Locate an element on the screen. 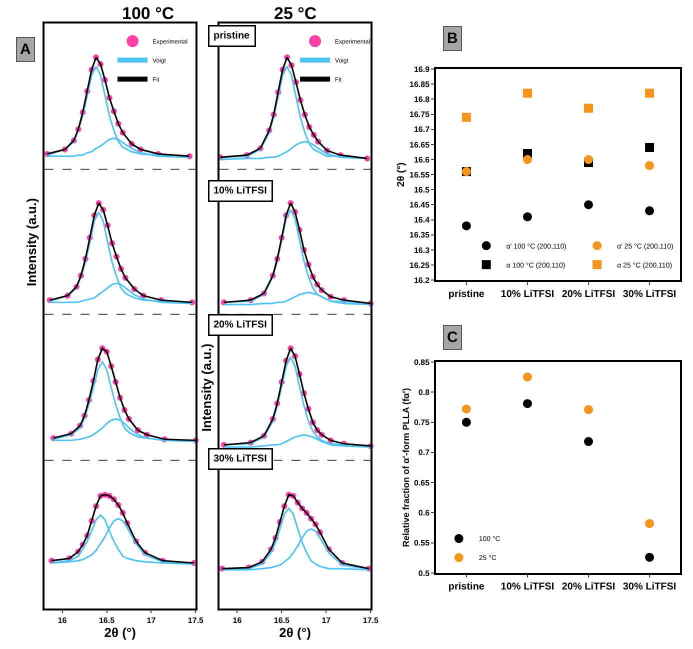 The image size is (693, 649). y-tick-label: 16.25 is located at coordinates (420, 265).